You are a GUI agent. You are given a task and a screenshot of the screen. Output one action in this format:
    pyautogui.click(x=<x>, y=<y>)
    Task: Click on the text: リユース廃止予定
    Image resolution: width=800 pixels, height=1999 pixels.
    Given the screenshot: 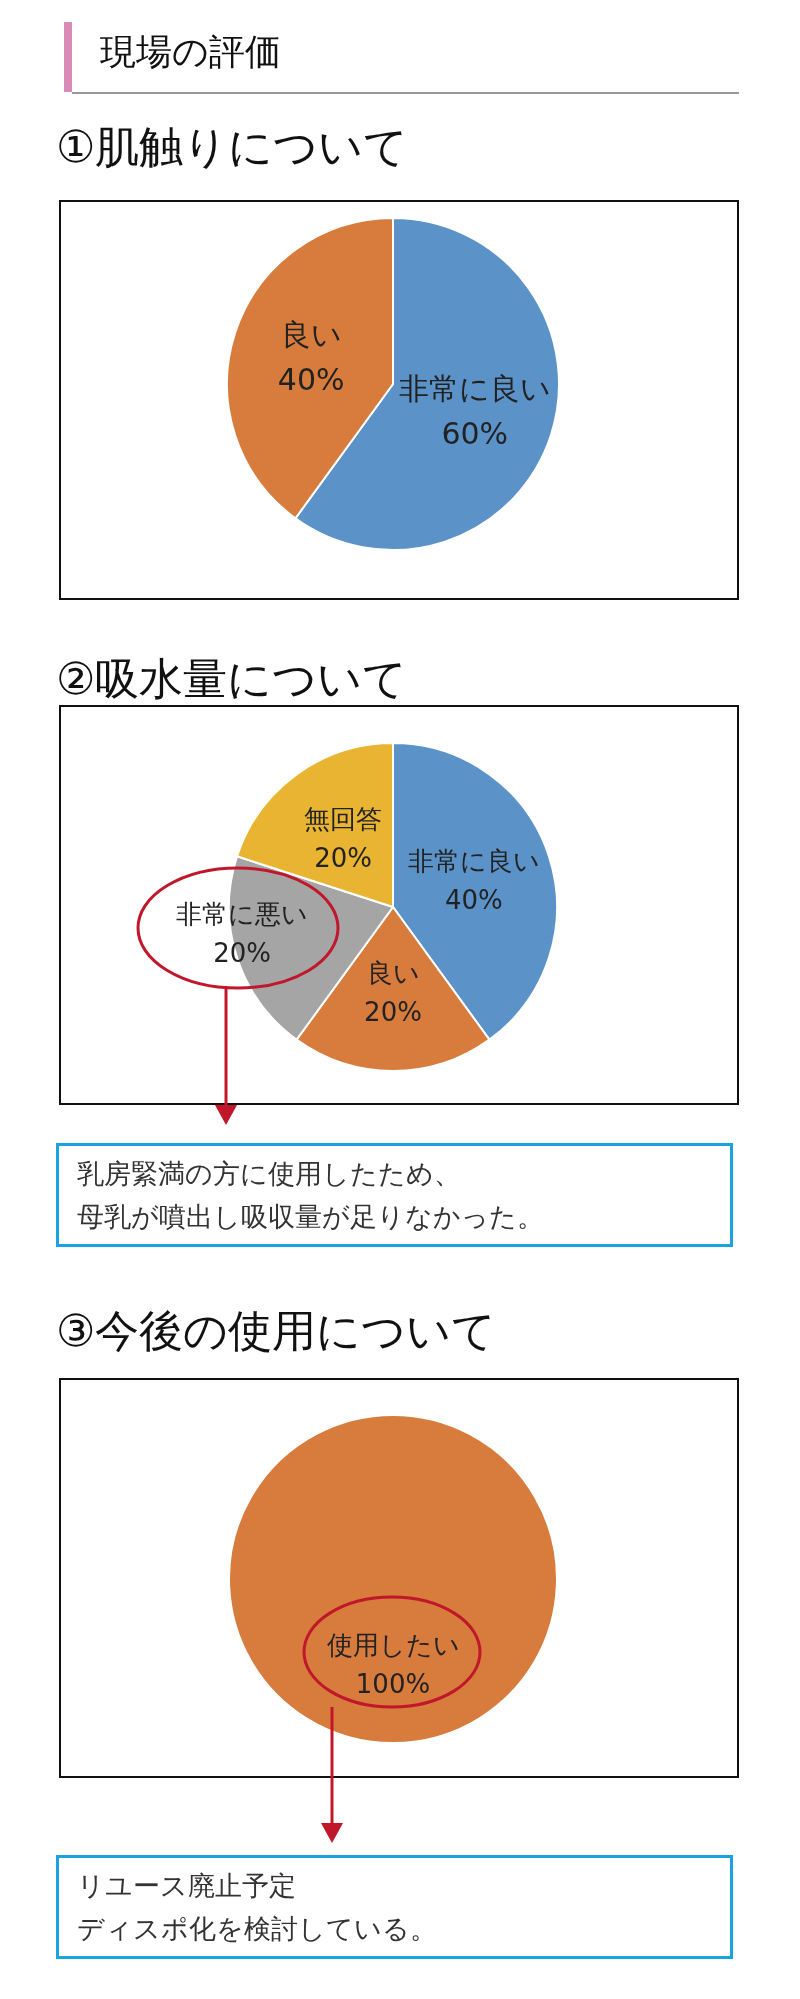 What is the action you would take?
    pyautogui.click(x=187, y=1886)
    